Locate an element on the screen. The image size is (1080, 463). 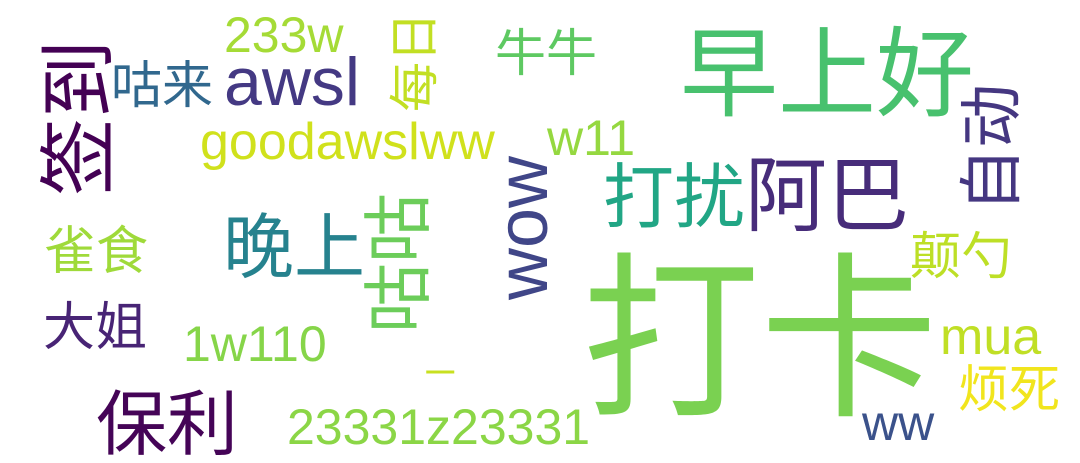
word-dajie: 大姐 is located at coordinates (95, 328).